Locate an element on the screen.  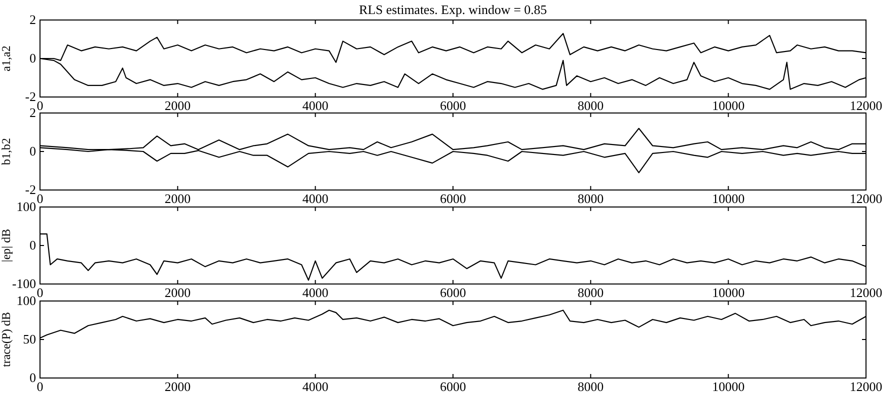
y-tick-label: 50 is located at coordinates (29, 339).